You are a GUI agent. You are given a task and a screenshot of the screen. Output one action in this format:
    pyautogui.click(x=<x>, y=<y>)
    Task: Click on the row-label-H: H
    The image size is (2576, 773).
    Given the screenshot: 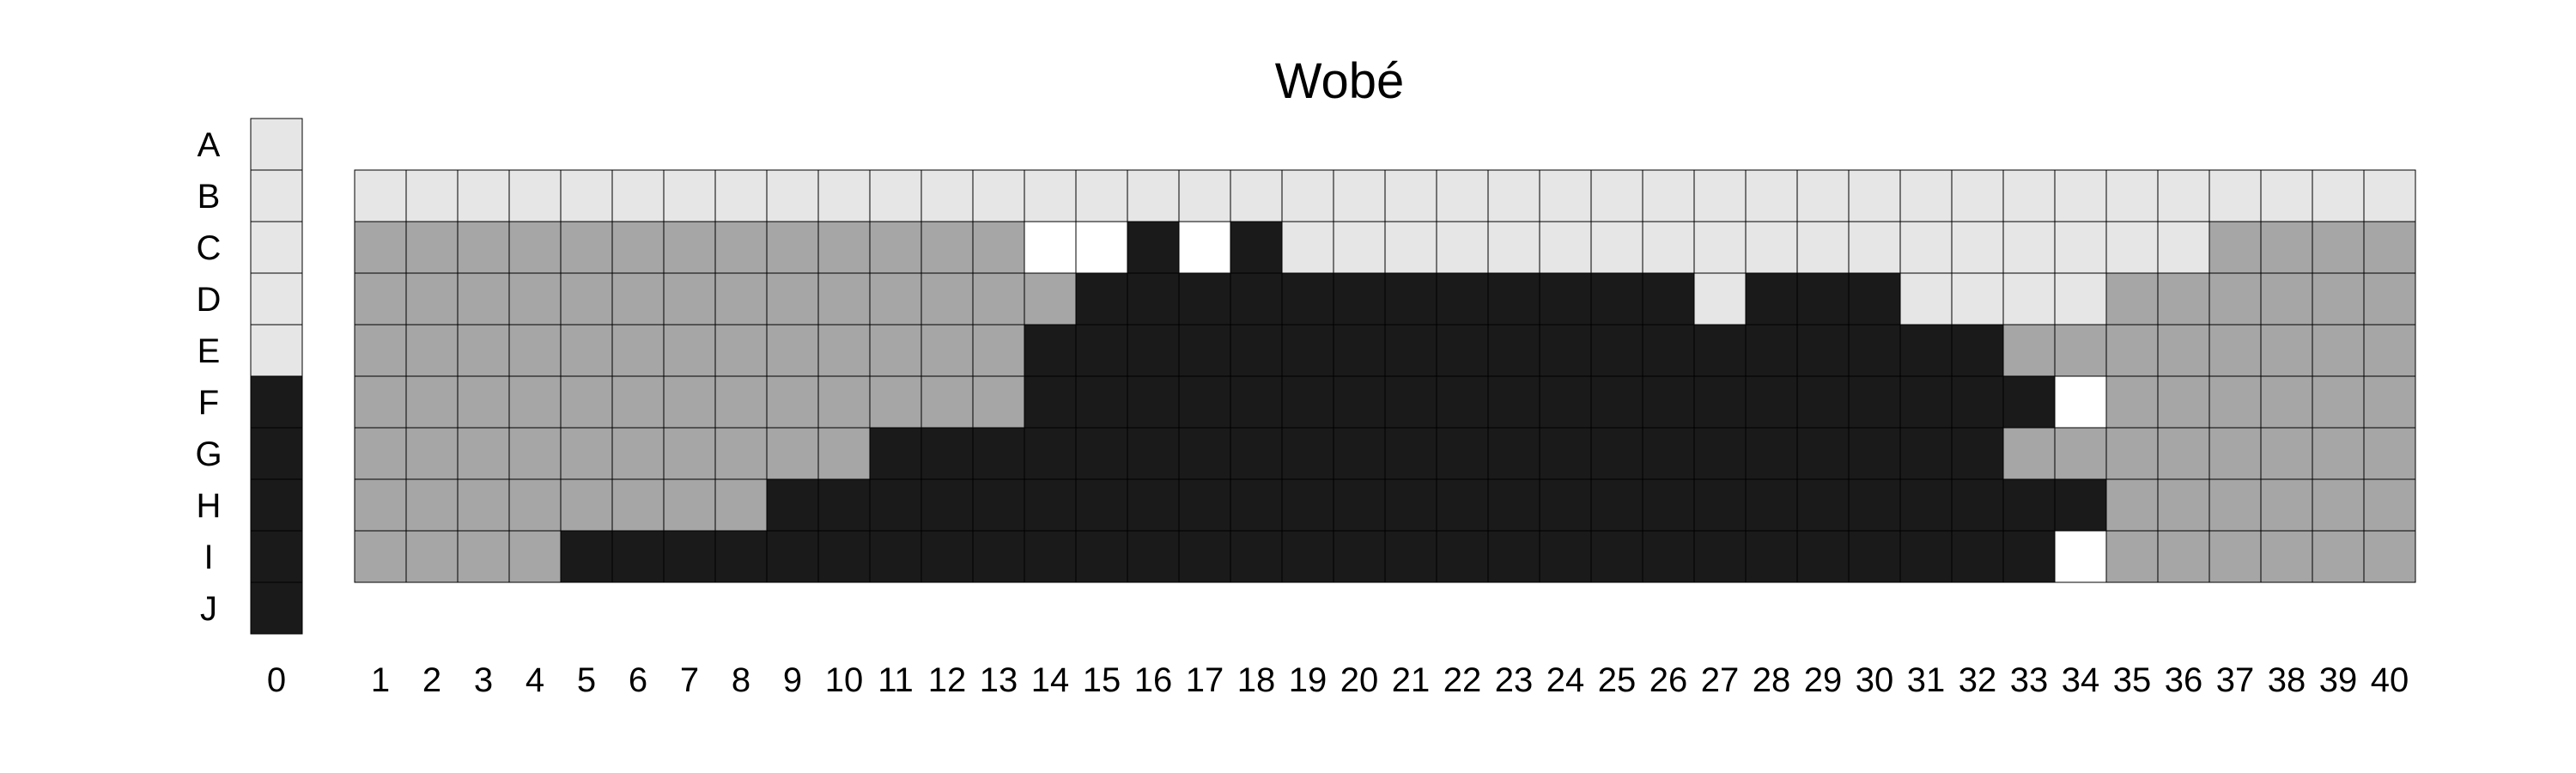 What is the action you would take?
    pyautogui.click(x=209, y=506)
    